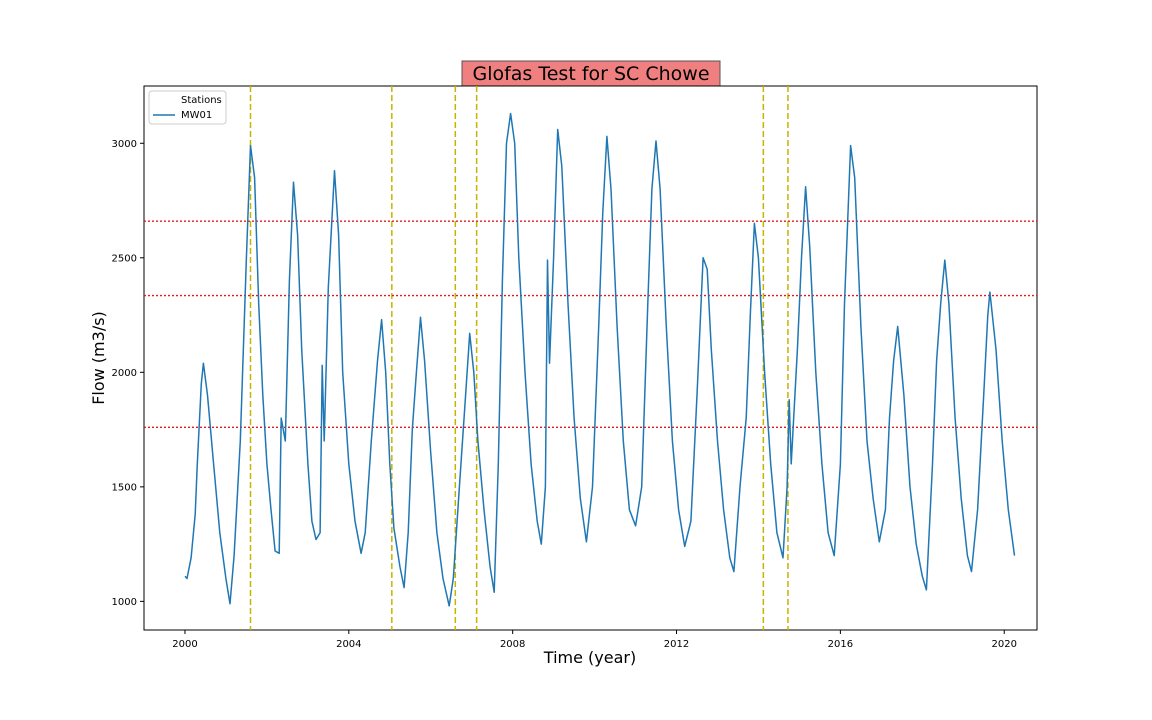 The height and width of the screenshot is (720, 1152). I want to click on chart-title: Glofas Test for SC Chowe, so click(590, 74).